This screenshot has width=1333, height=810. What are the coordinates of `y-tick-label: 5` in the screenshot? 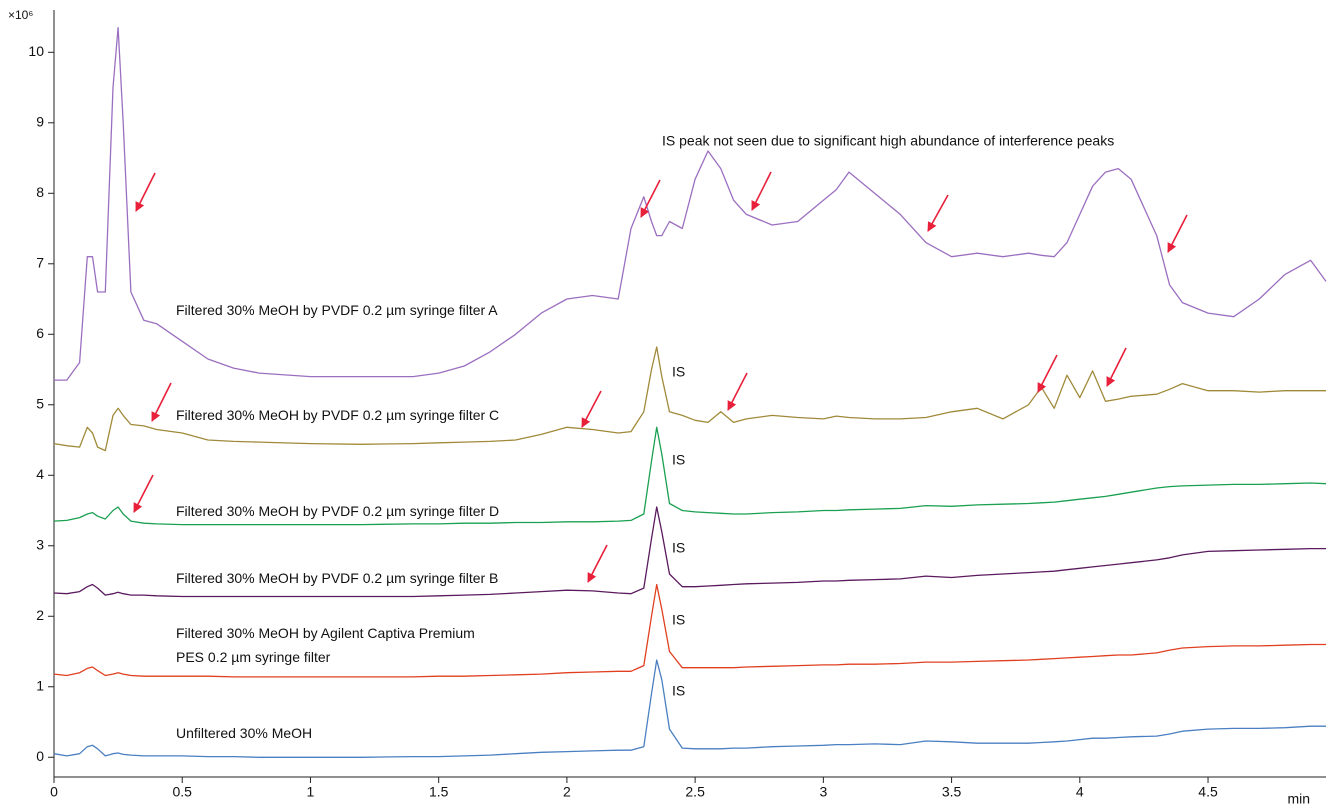 It's located at (40, 403).